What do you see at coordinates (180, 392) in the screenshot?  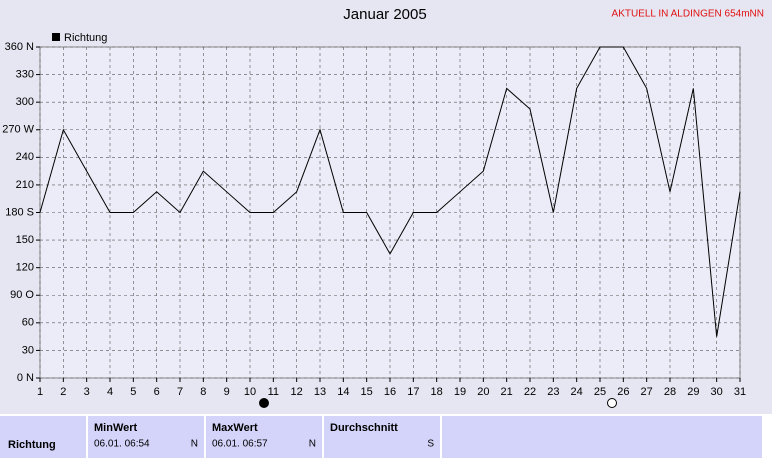 I see `x-tick-label: 7` at bounding box center [180, 392].